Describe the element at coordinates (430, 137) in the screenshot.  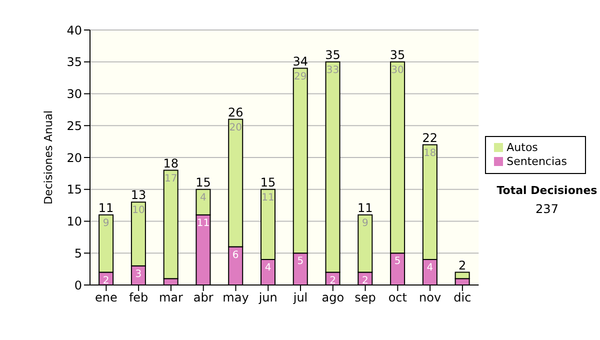
I see `total-label: 22` at that location.